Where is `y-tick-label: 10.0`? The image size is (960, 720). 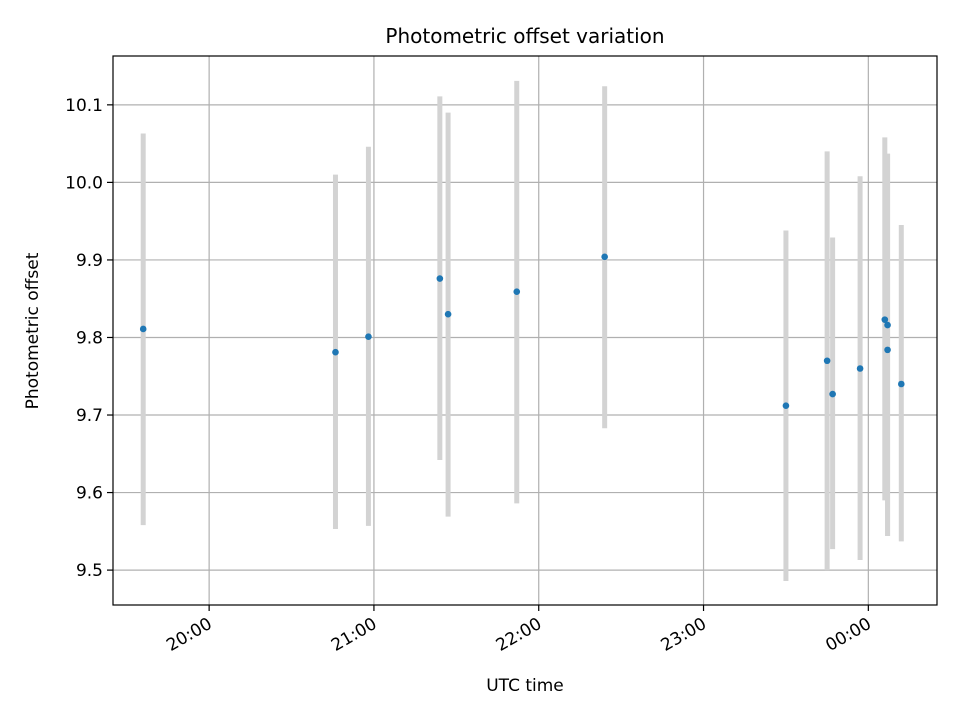 y-tick-label: 10.0 is located at coordinates (84, 183).